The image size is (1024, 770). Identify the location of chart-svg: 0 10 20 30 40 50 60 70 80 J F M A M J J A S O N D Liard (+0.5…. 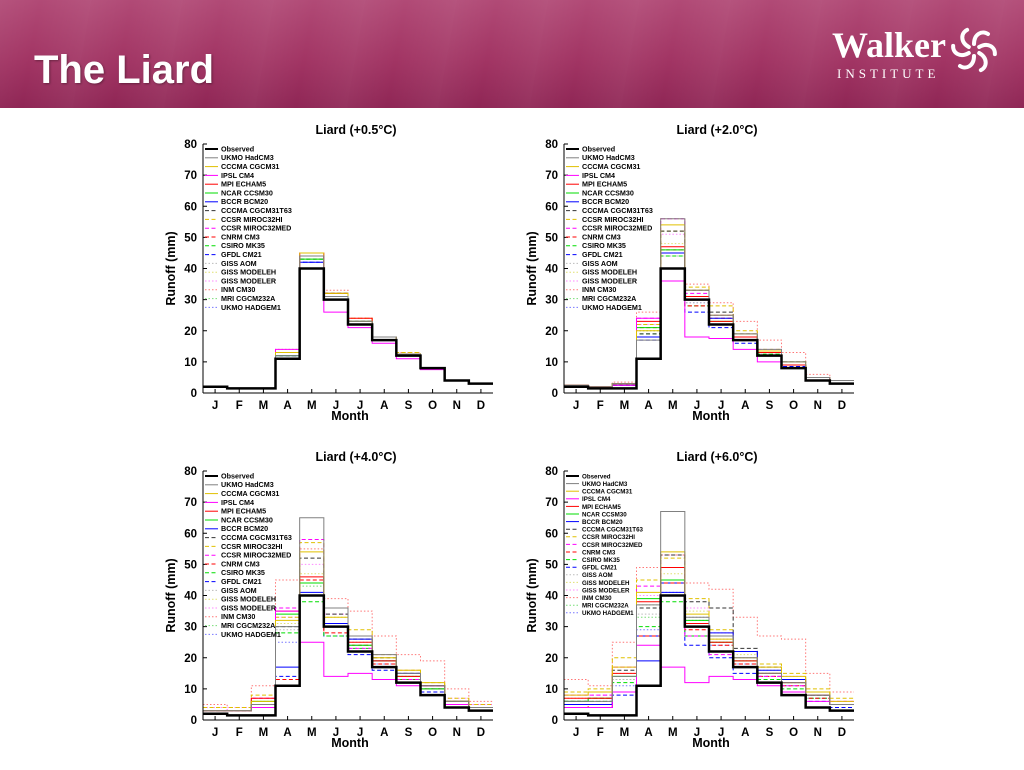
(328, 273).